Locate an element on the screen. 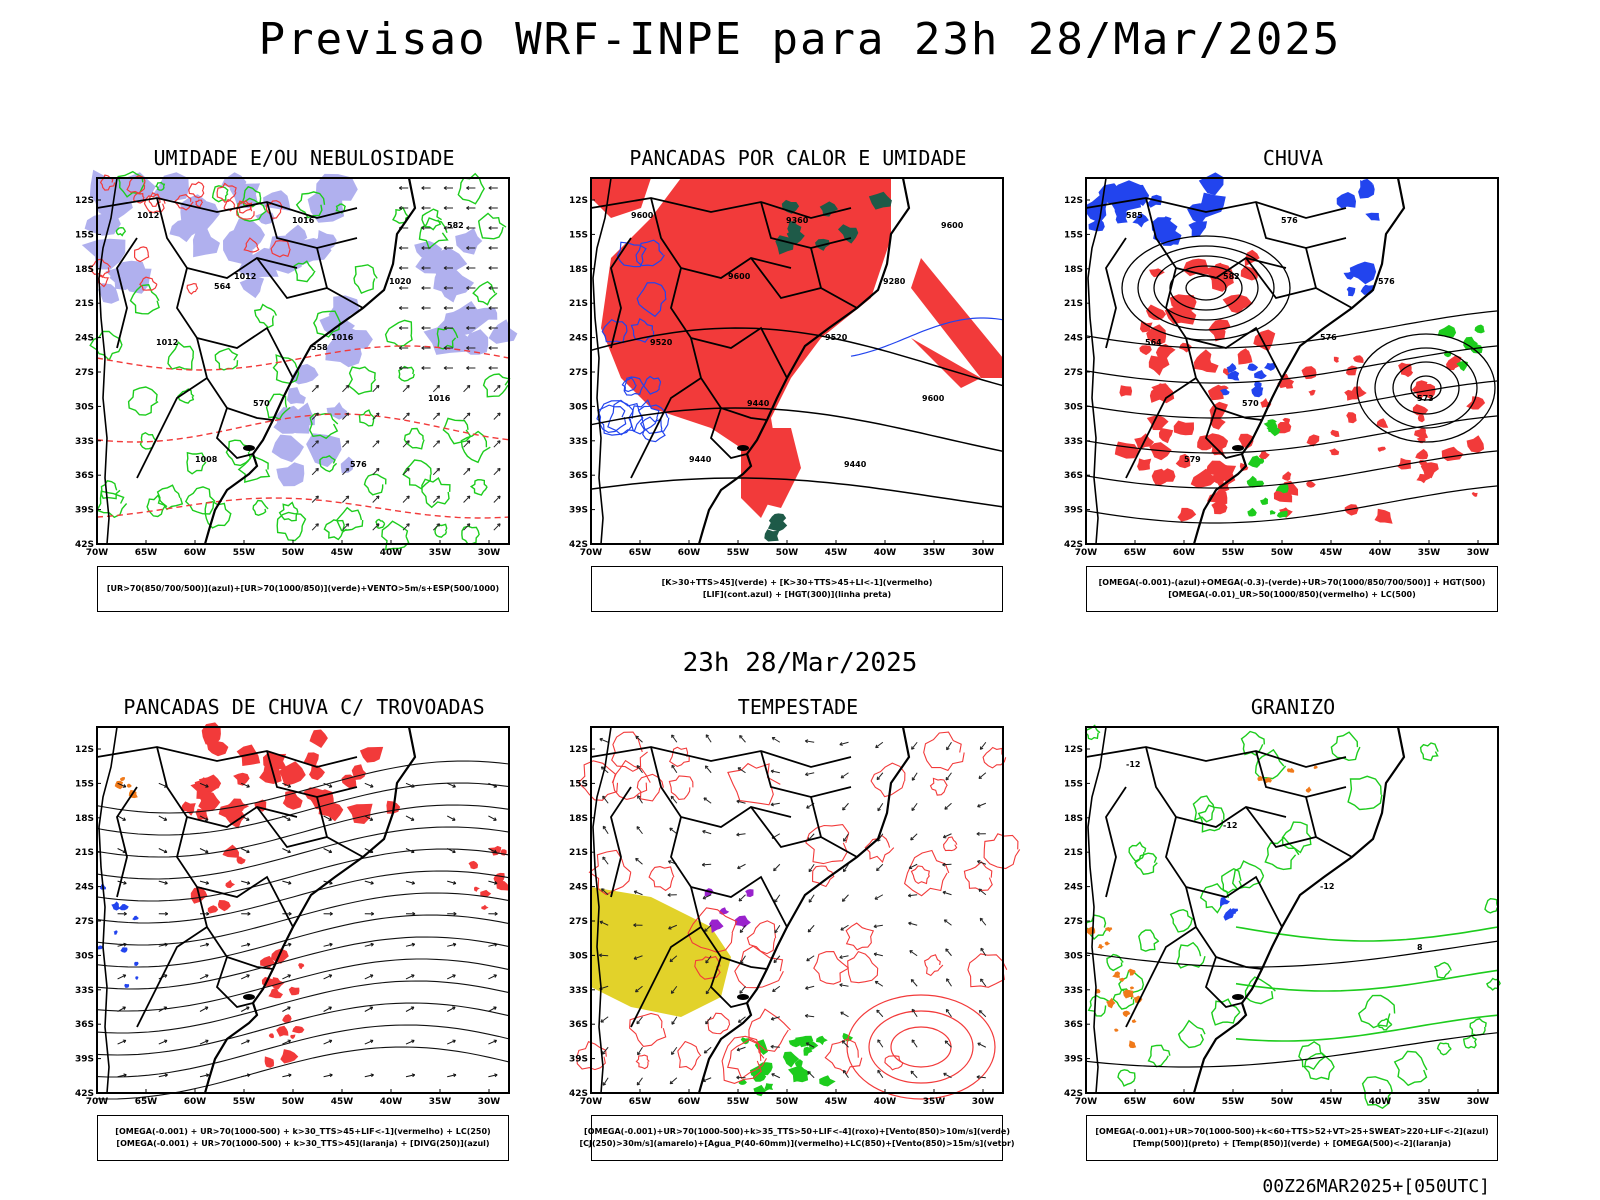  streamline is located at coordinates (303, 809).